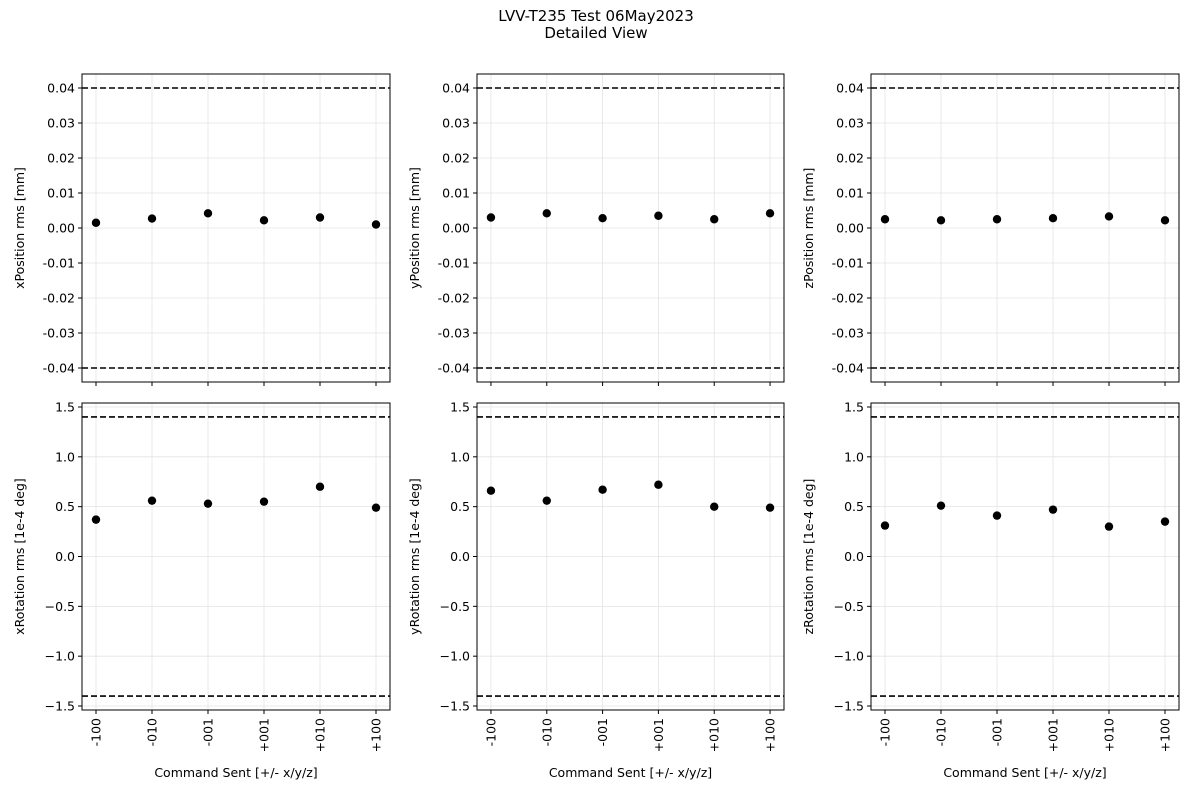  I want to click on y-axis-label: yPosition rms [mm], so click(414, 228).